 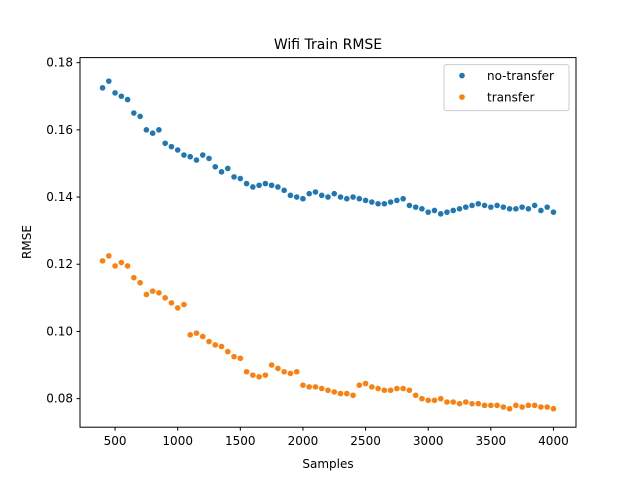 I want to click on legend-box, so click(x=506, y=88).